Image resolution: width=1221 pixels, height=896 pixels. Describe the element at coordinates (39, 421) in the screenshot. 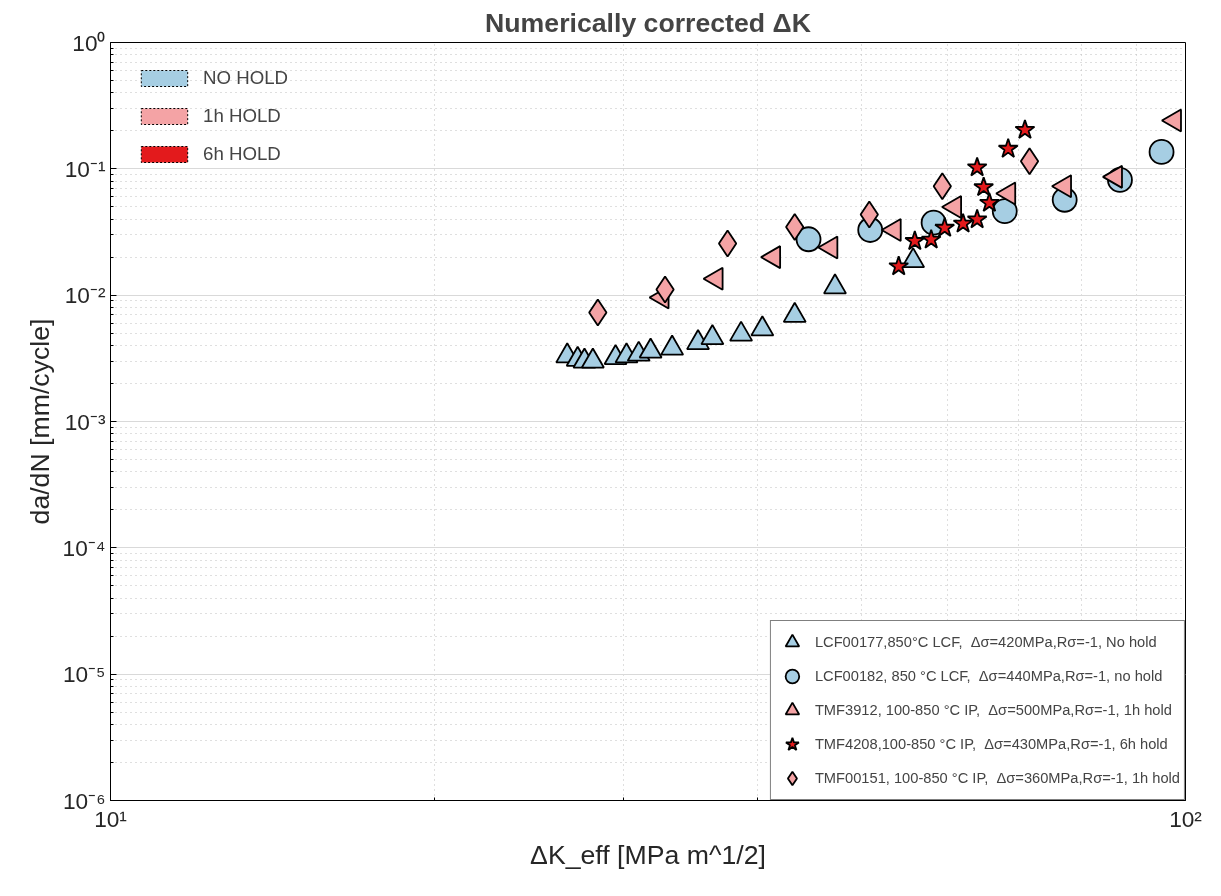

I see `y-axis-title: da/dN [mm/cycle]` at that location.